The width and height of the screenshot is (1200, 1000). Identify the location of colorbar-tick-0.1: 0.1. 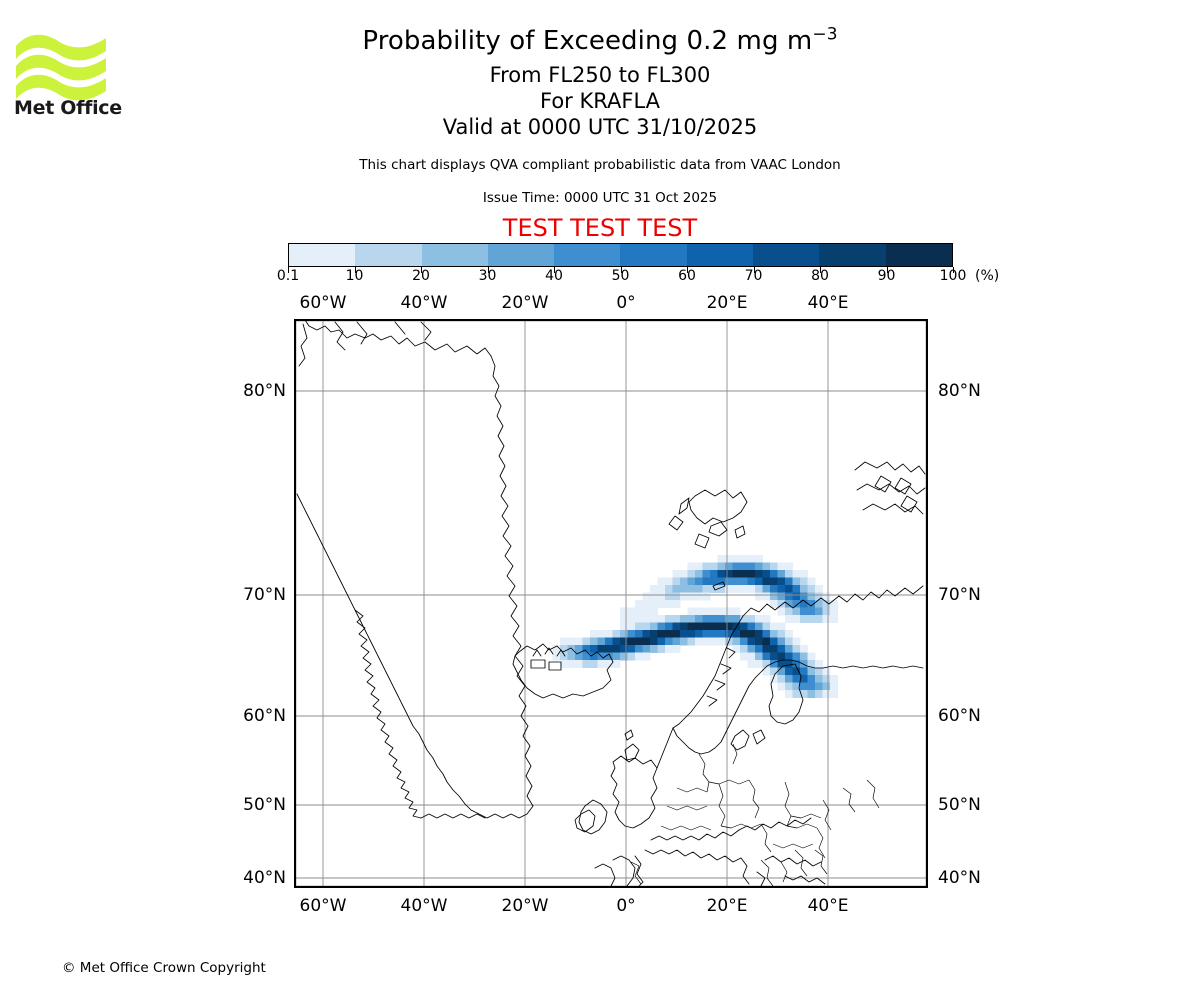
(288, 276).